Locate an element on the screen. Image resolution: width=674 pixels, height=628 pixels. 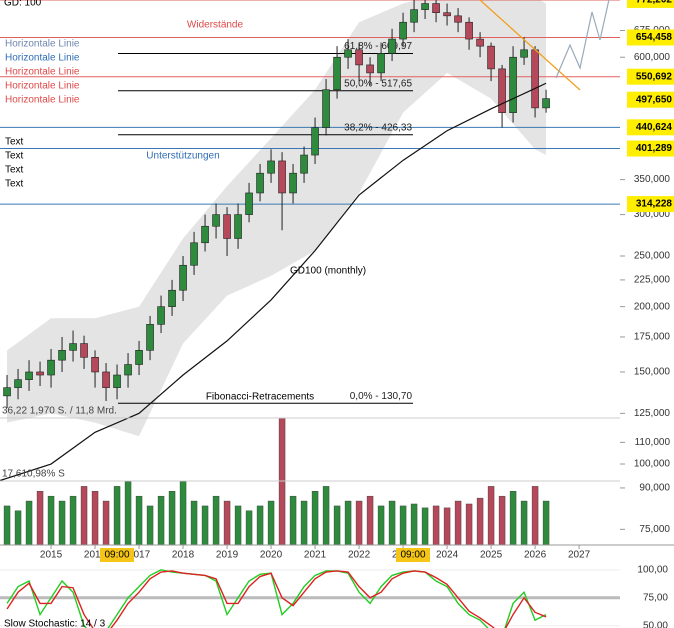
level-label: 654,458 is located at coordinates (654, 37).